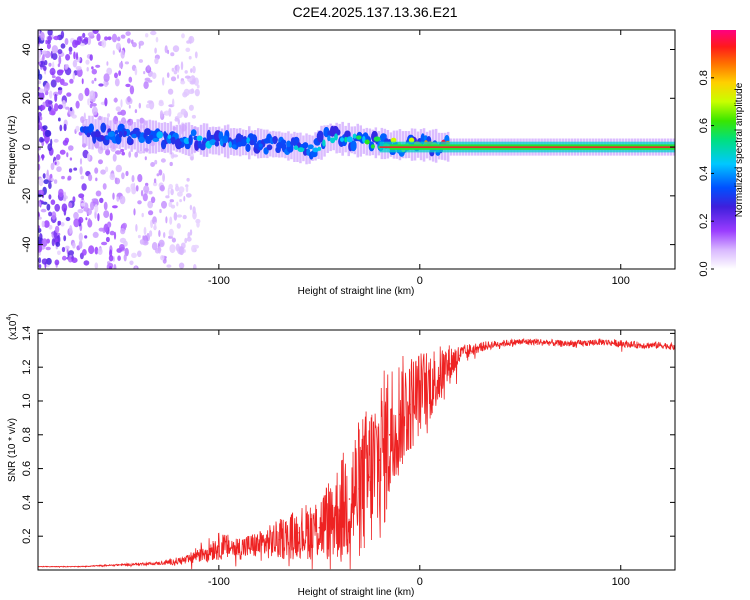 This screenshot has width=750, height=600. I want to click on spectrogram-y-axis-label: Frequency (Hz), so click(12, 150).